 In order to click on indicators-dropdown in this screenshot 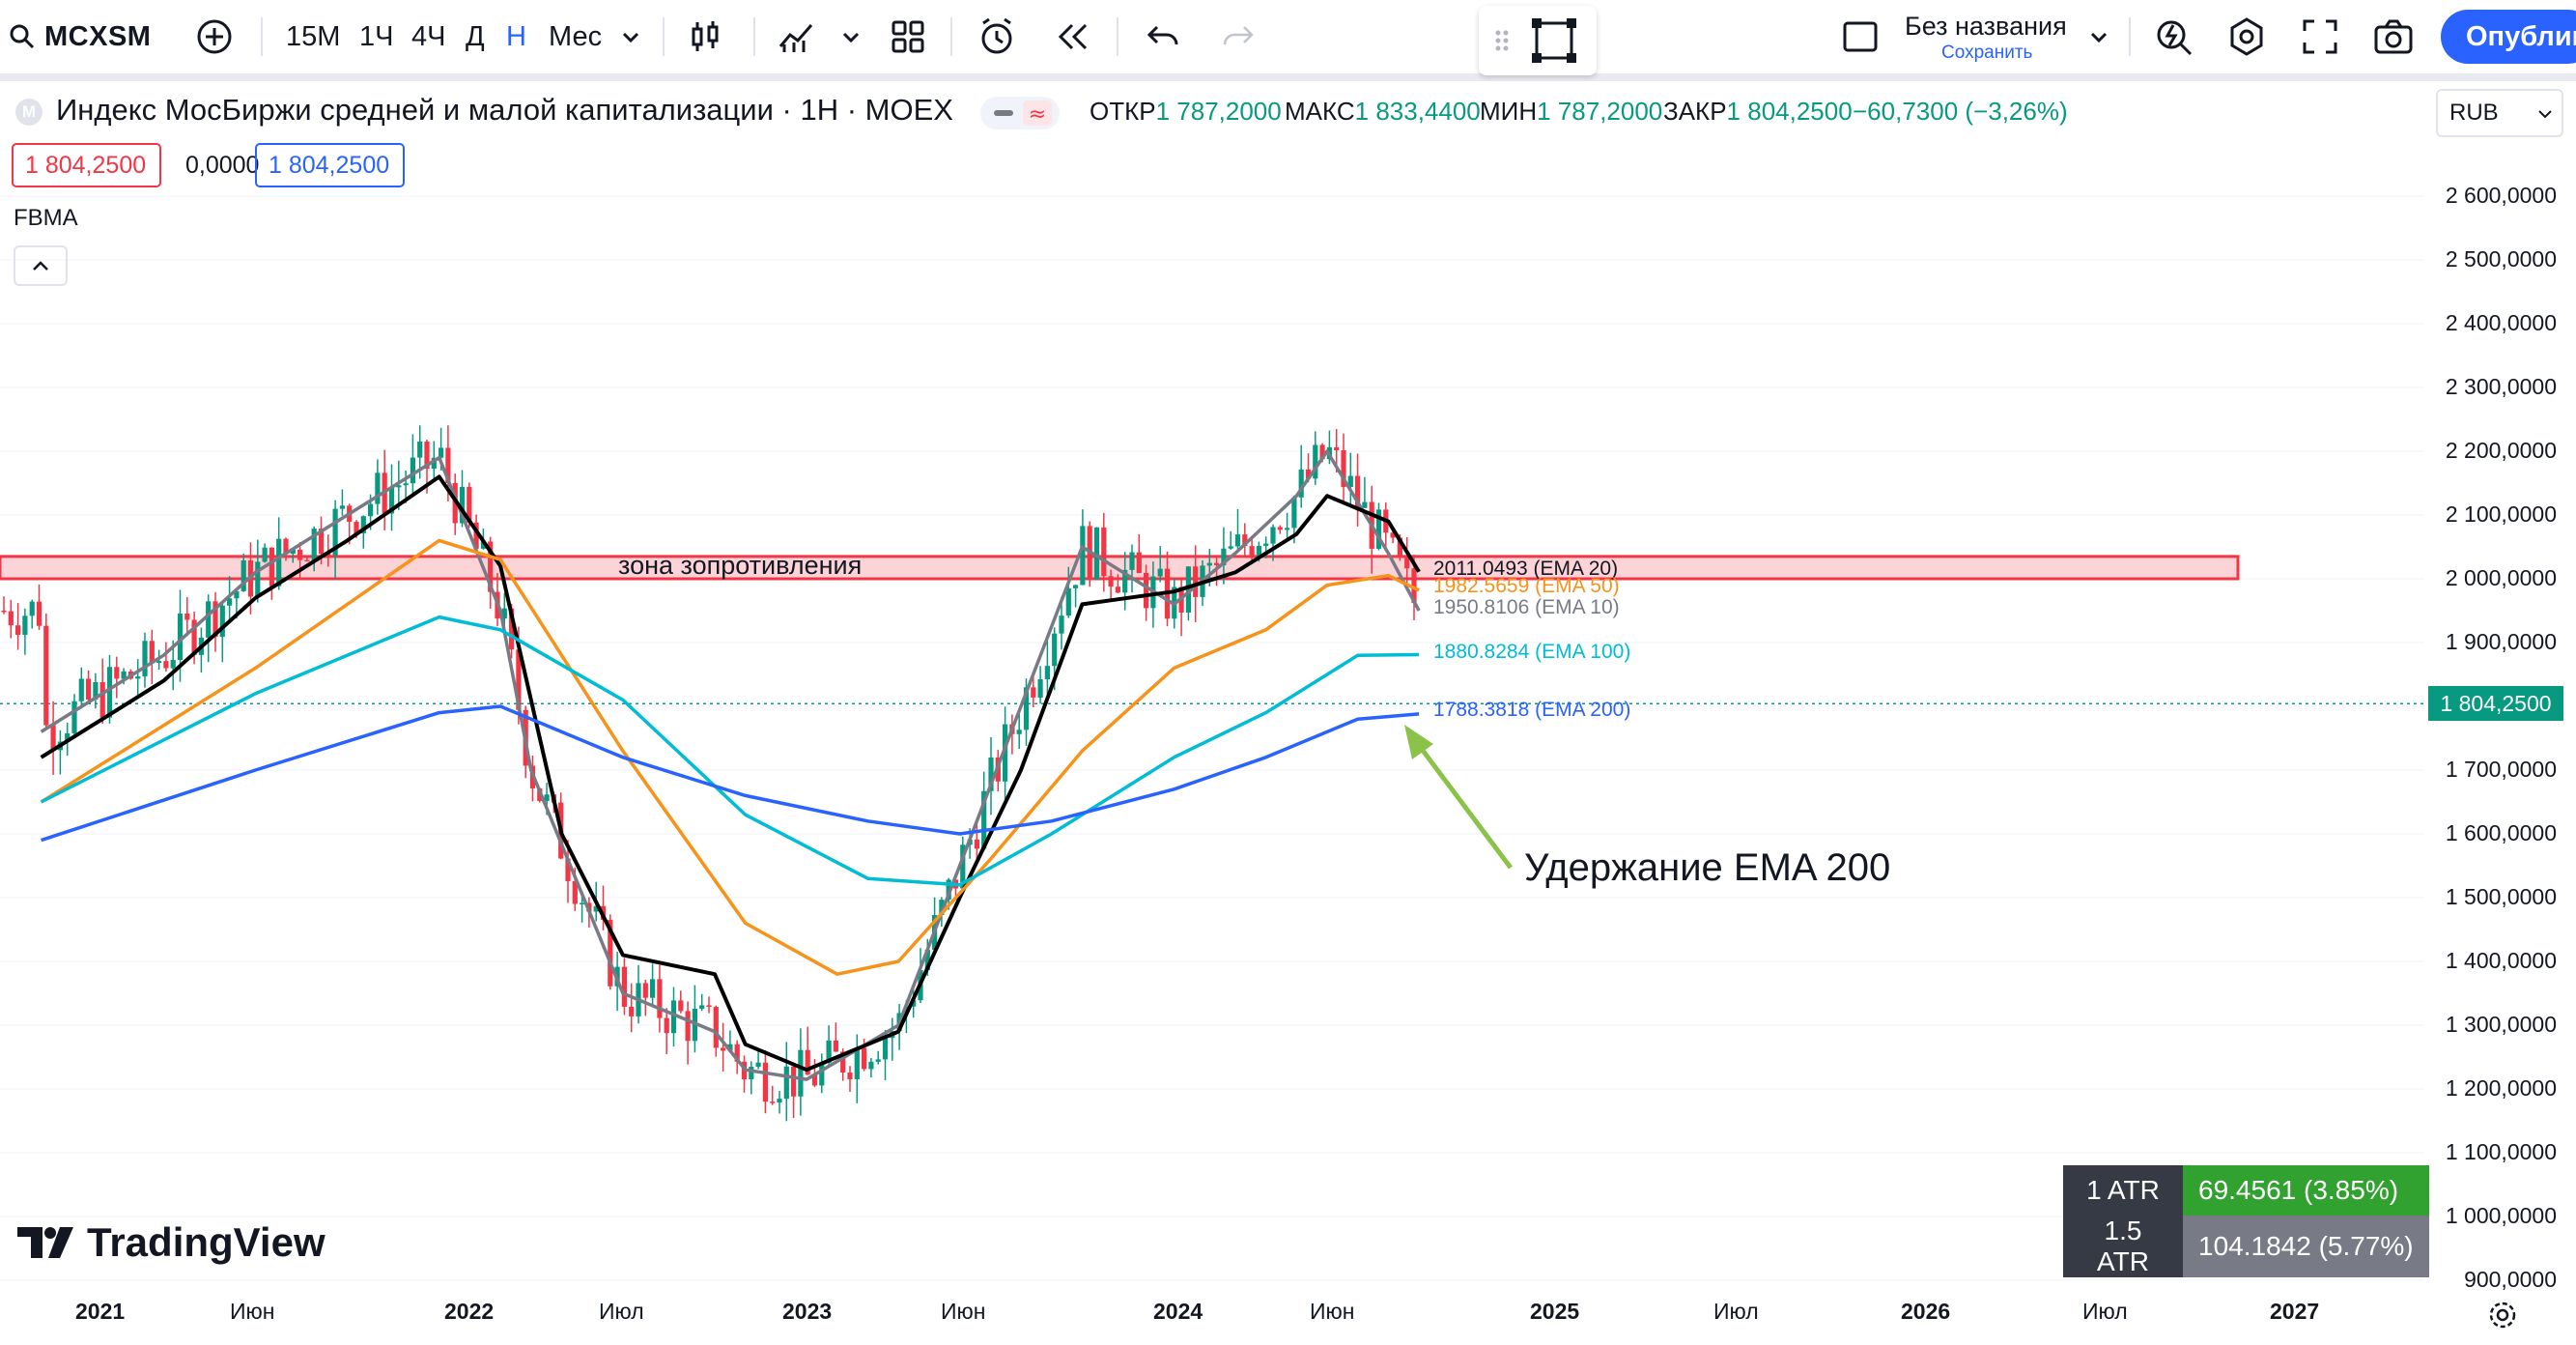, I will do `click(851, 36)`.